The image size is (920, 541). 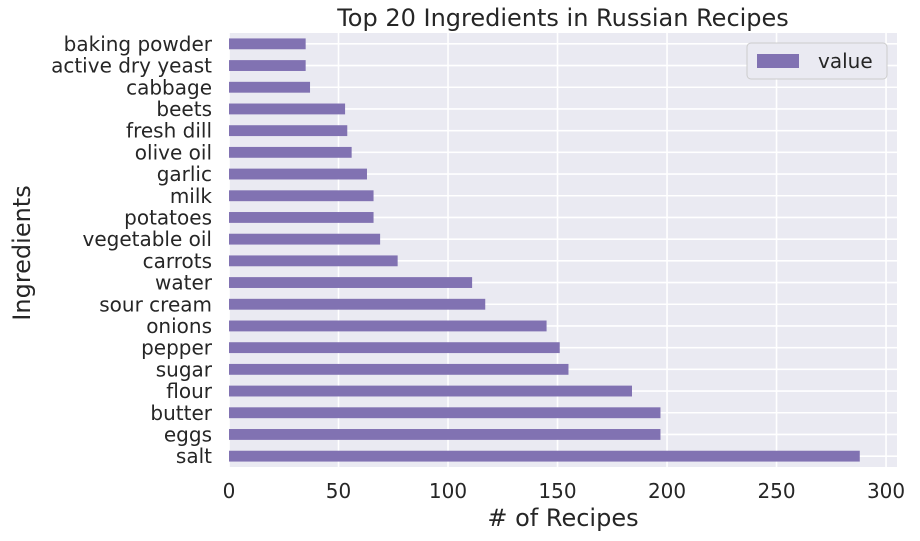 I want to click on y-tick-label: salt, so click(x=194, y=456).